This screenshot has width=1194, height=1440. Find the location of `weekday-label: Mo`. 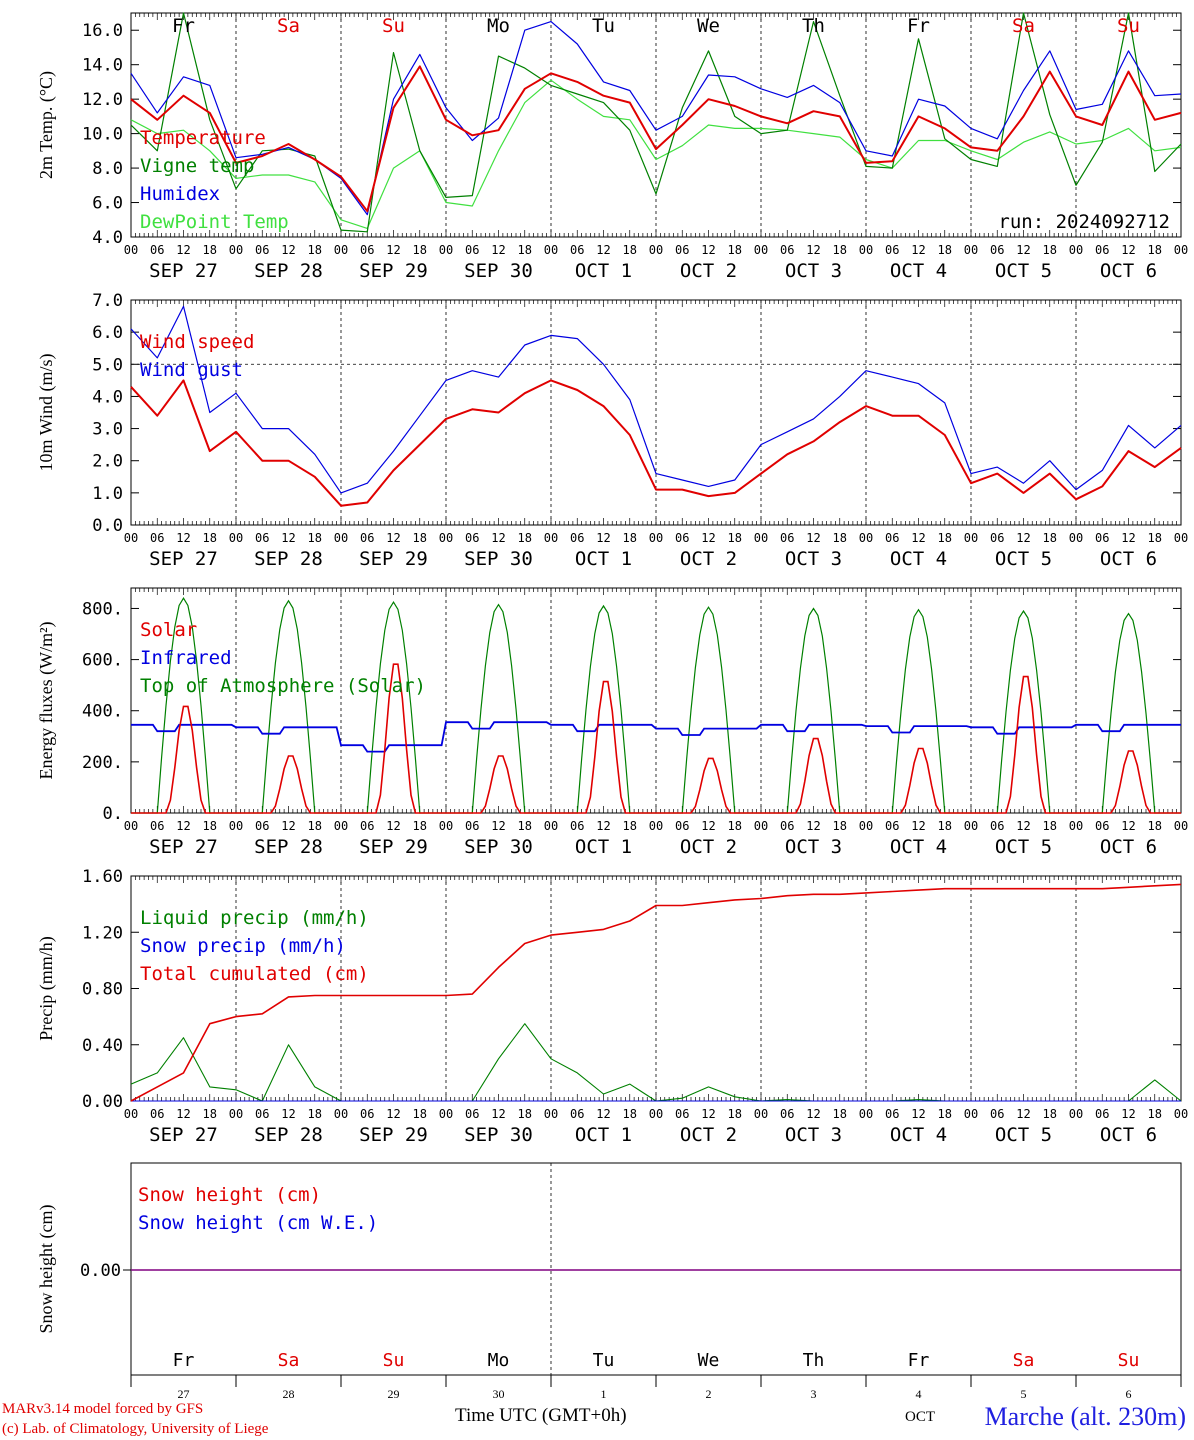

weekday-label: Mo is located at coordinates (498, 26).